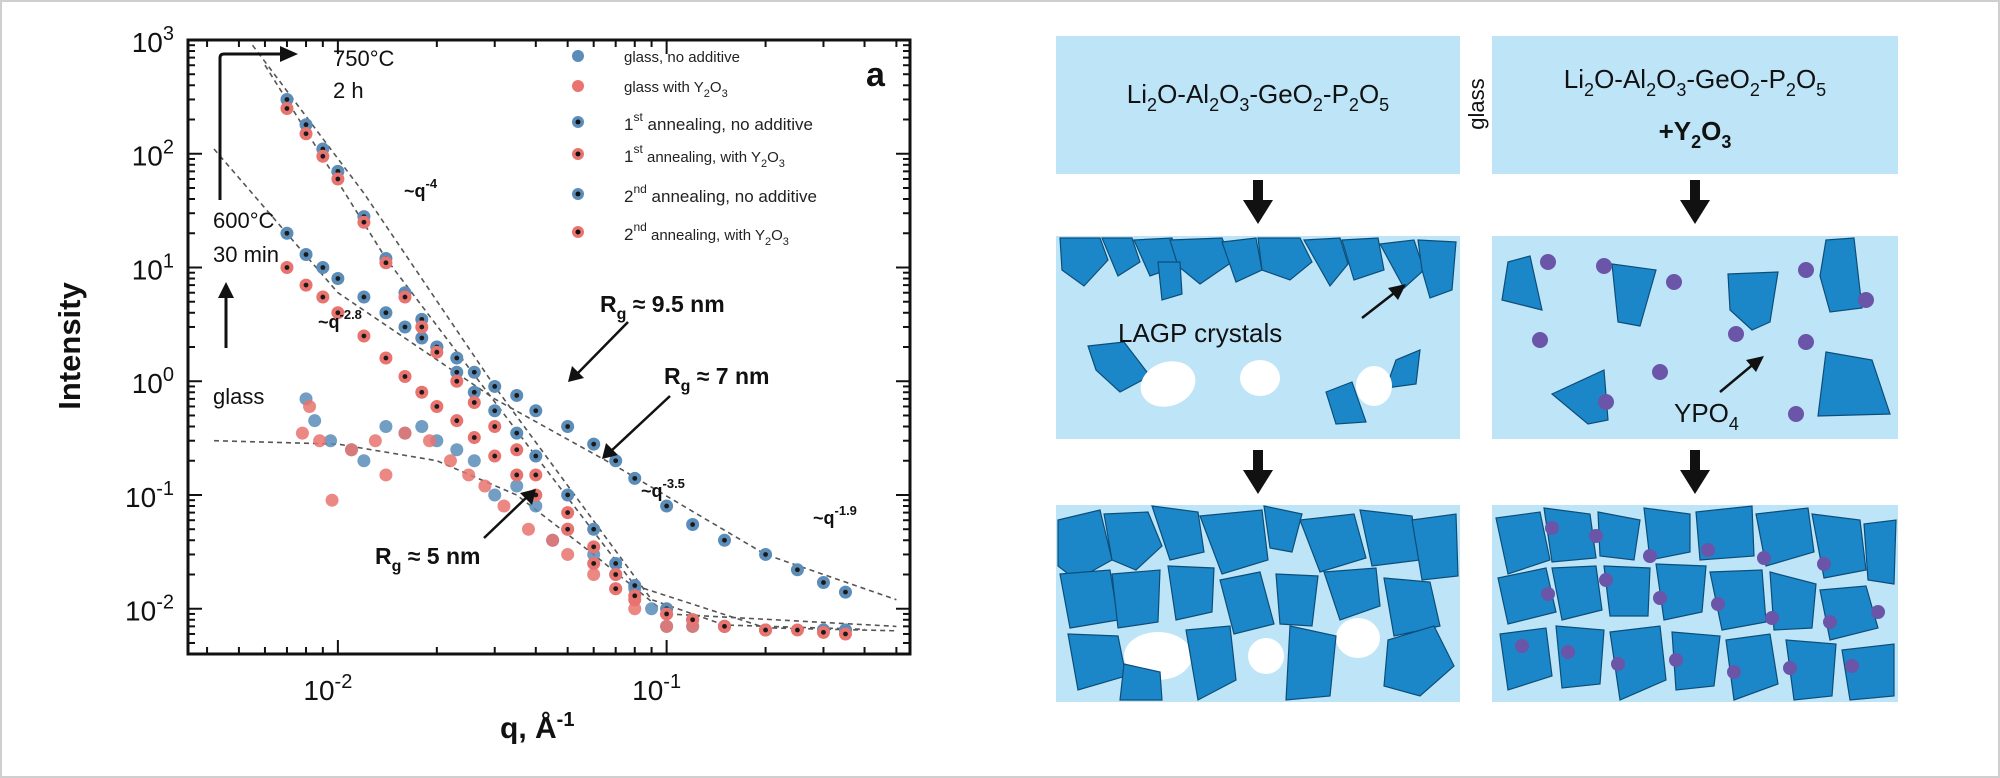  What do you see at coordinates (682, 57) in the screenshot?
I see `legend-entry-1: glass, no additive` at bounding box center [682, 57].